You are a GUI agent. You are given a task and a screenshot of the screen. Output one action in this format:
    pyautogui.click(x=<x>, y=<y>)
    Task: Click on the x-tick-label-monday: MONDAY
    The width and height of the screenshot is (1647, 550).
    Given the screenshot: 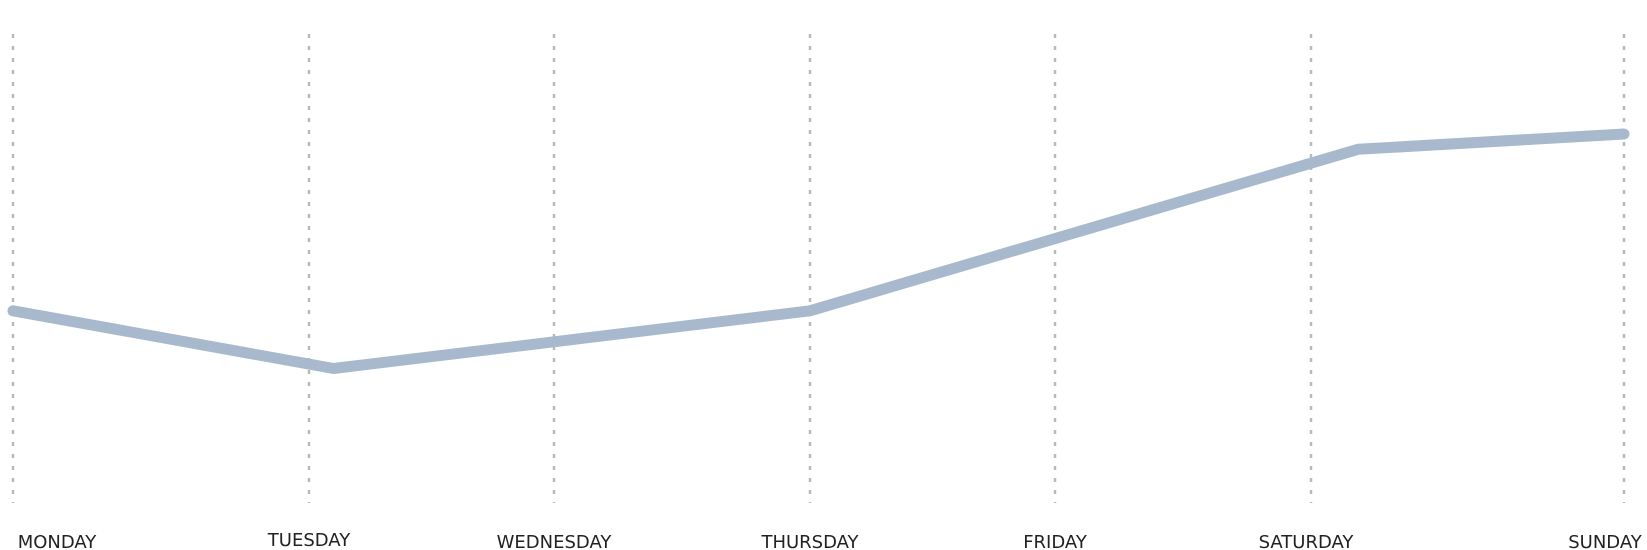 What is the action you would take?
    pyautogui.click(x=58, y=541)
    